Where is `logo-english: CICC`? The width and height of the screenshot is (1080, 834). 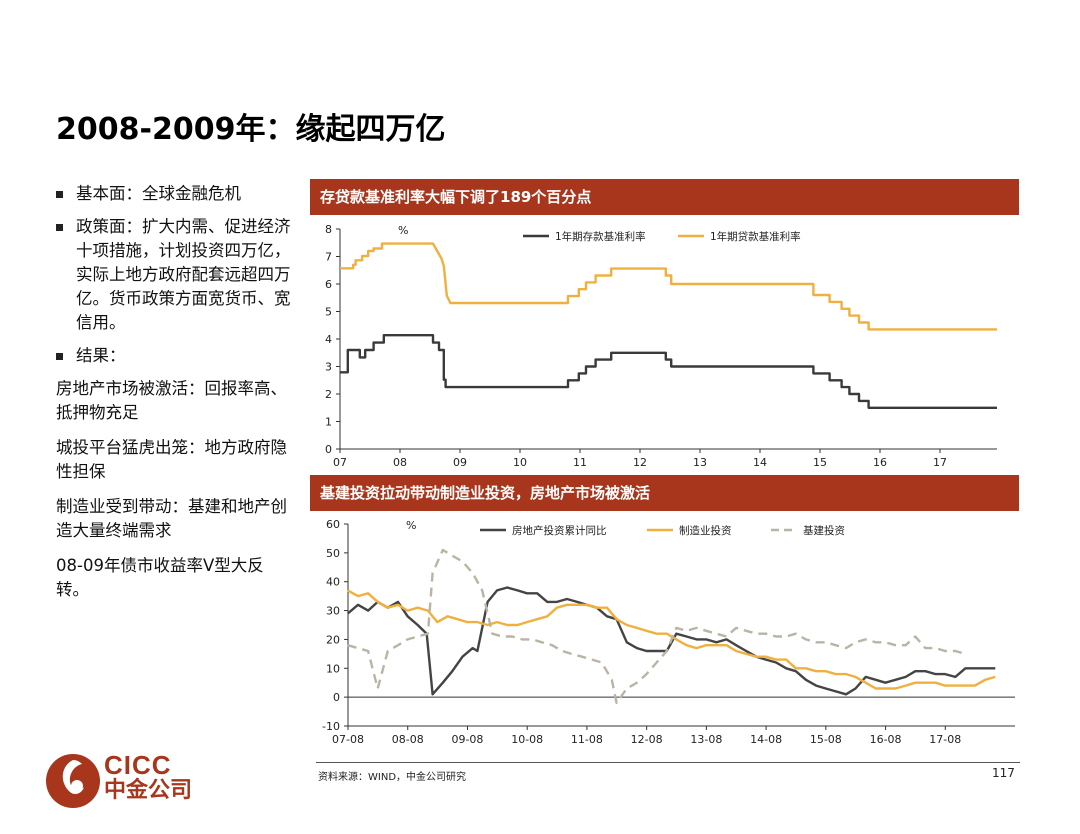 logo-english: CICC is located at coordinates (138, 765).